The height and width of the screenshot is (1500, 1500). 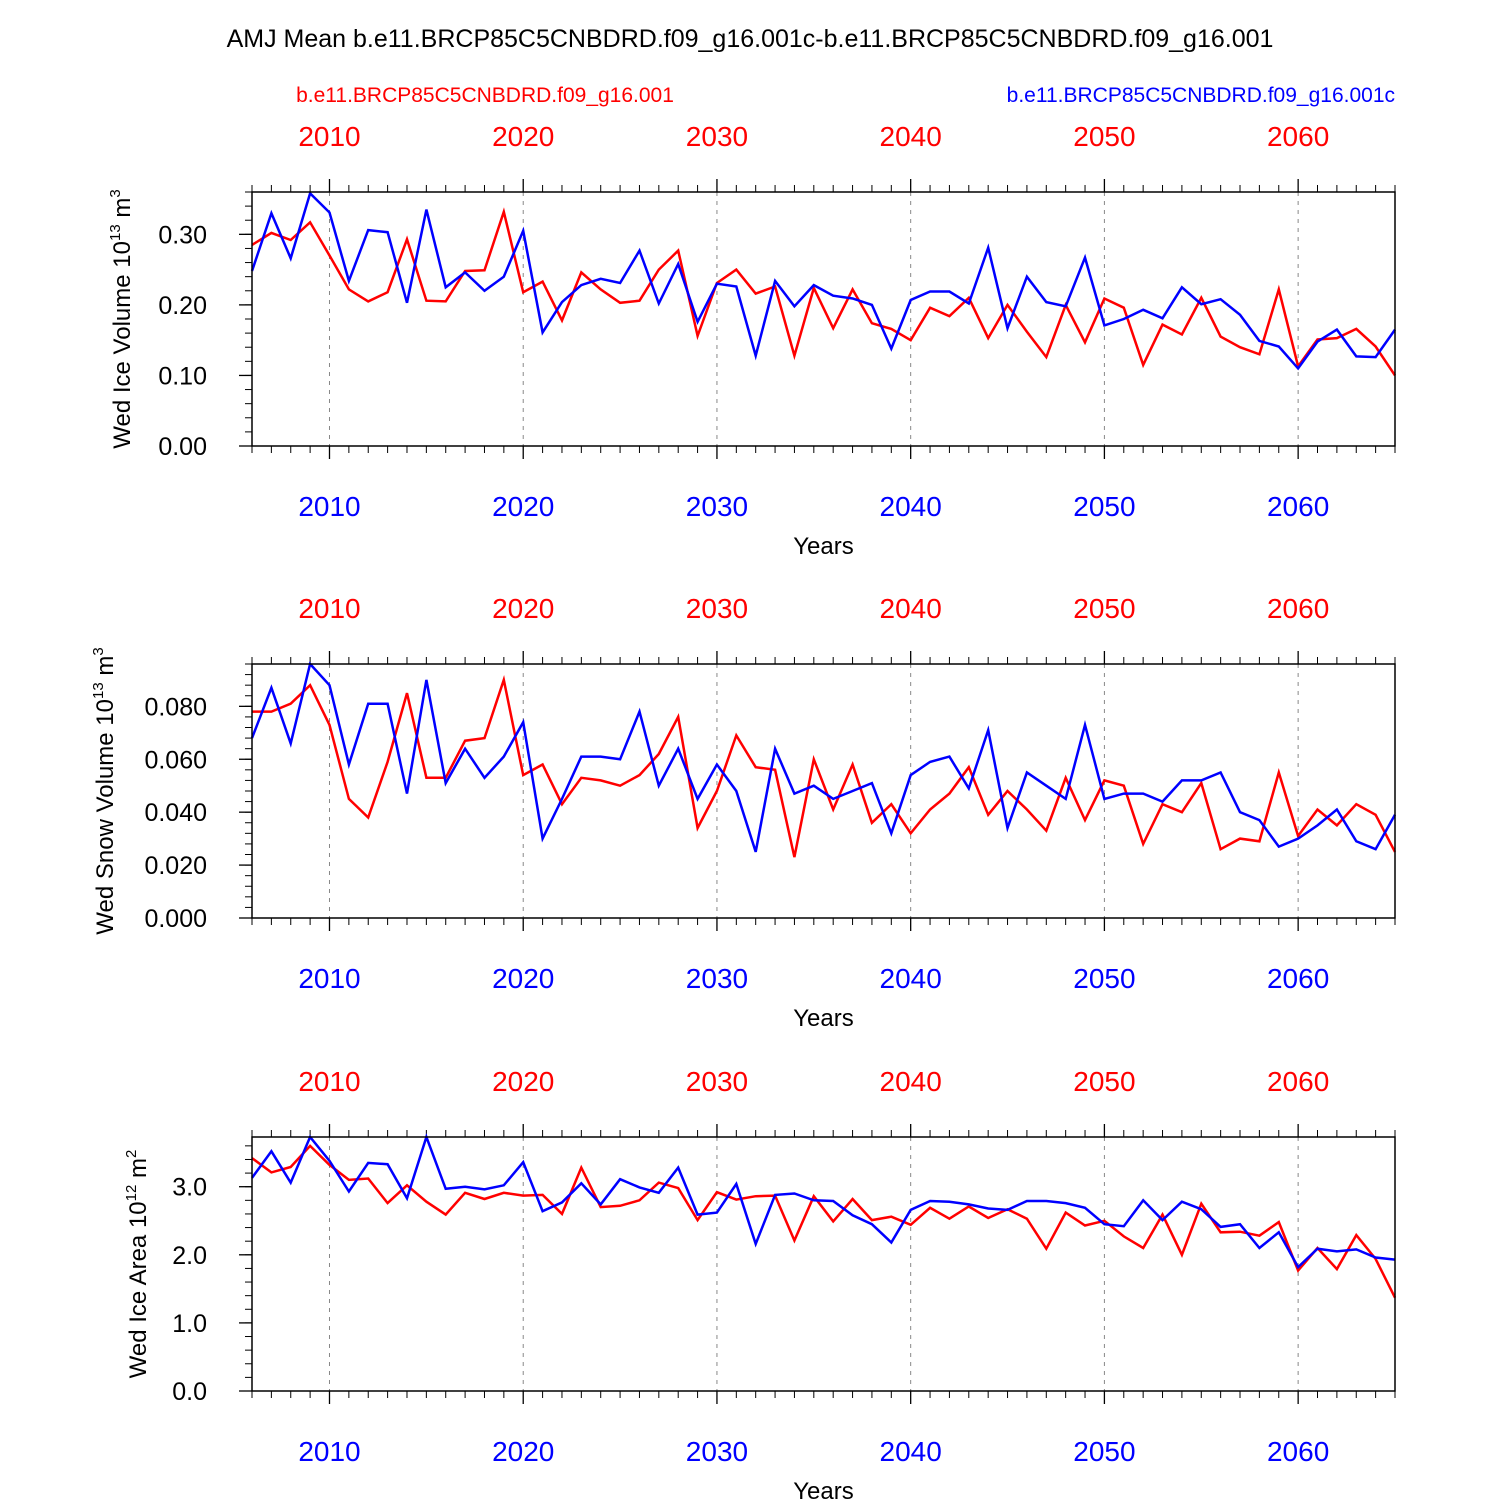 I want to click on y-tick-label: 0.020, so click(x=175, y=866).